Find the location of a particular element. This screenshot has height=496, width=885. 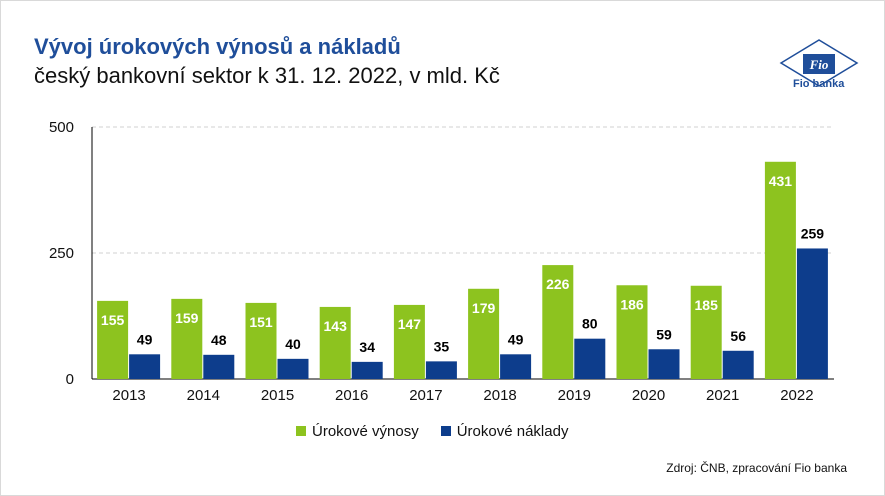

data-label-income: 226 is located at coordinates (558, 284).